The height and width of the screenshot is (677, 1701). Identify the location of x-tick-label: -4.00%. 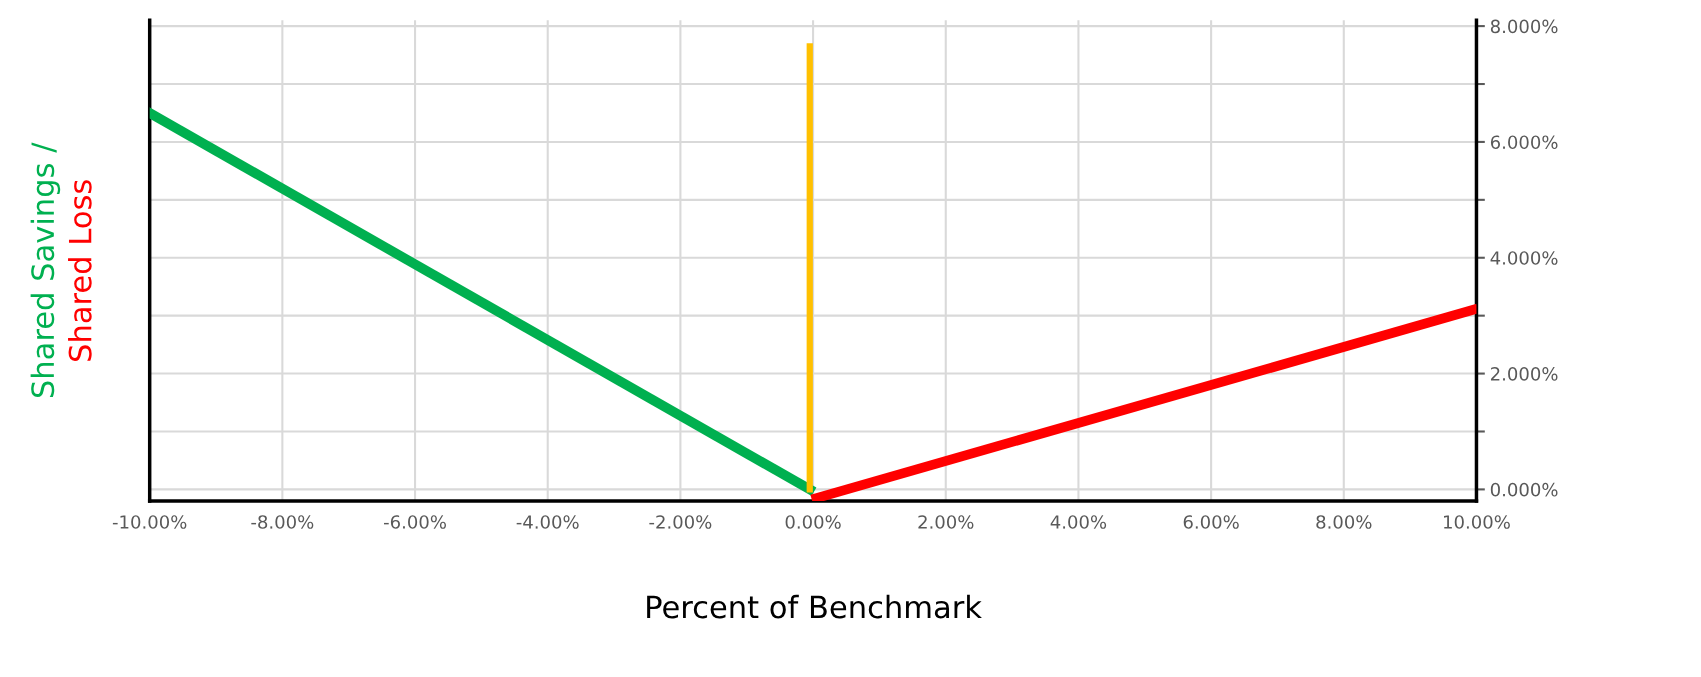
(547, 522).